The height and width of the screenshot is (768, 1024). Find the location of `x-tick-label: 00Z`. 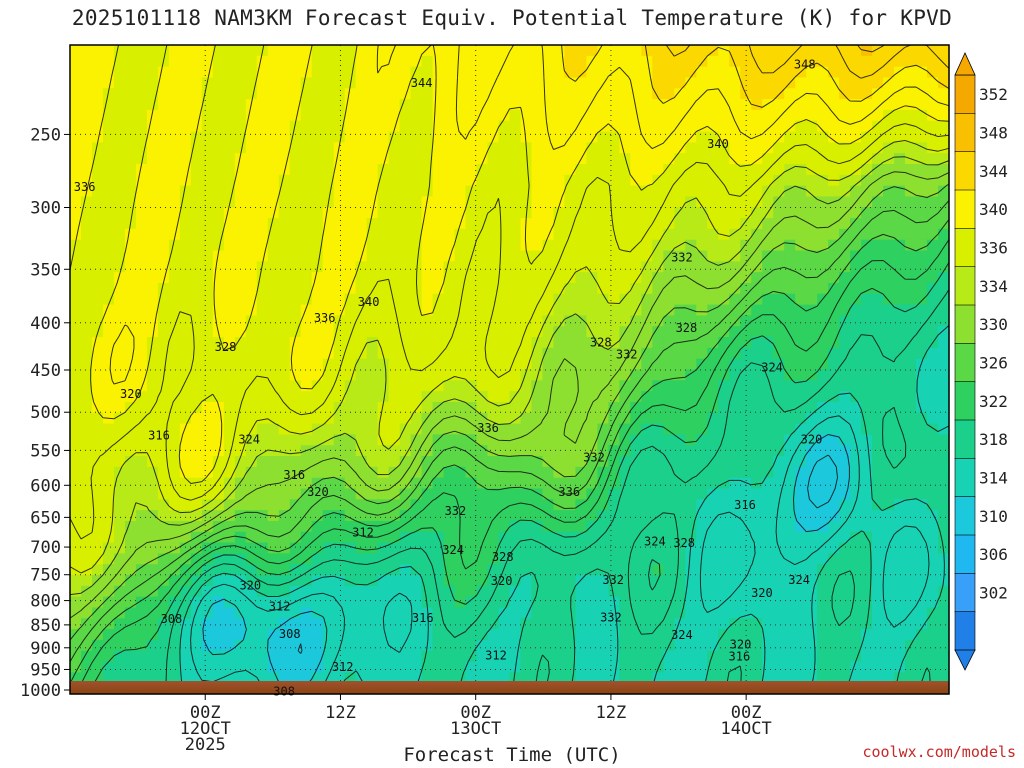

x-tick-label: 00Z is located at coordinates (746, 713).